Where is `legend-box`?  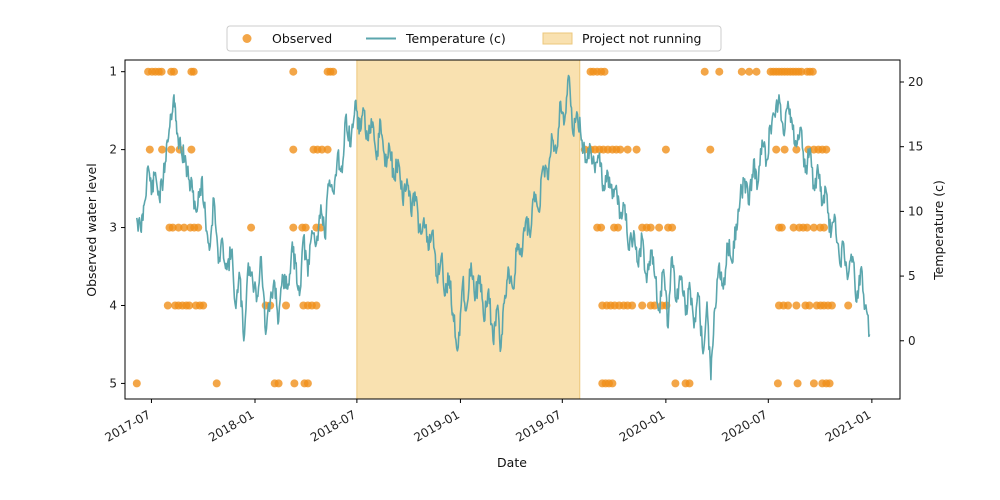
legend-box is located at coordinates (474, 38).